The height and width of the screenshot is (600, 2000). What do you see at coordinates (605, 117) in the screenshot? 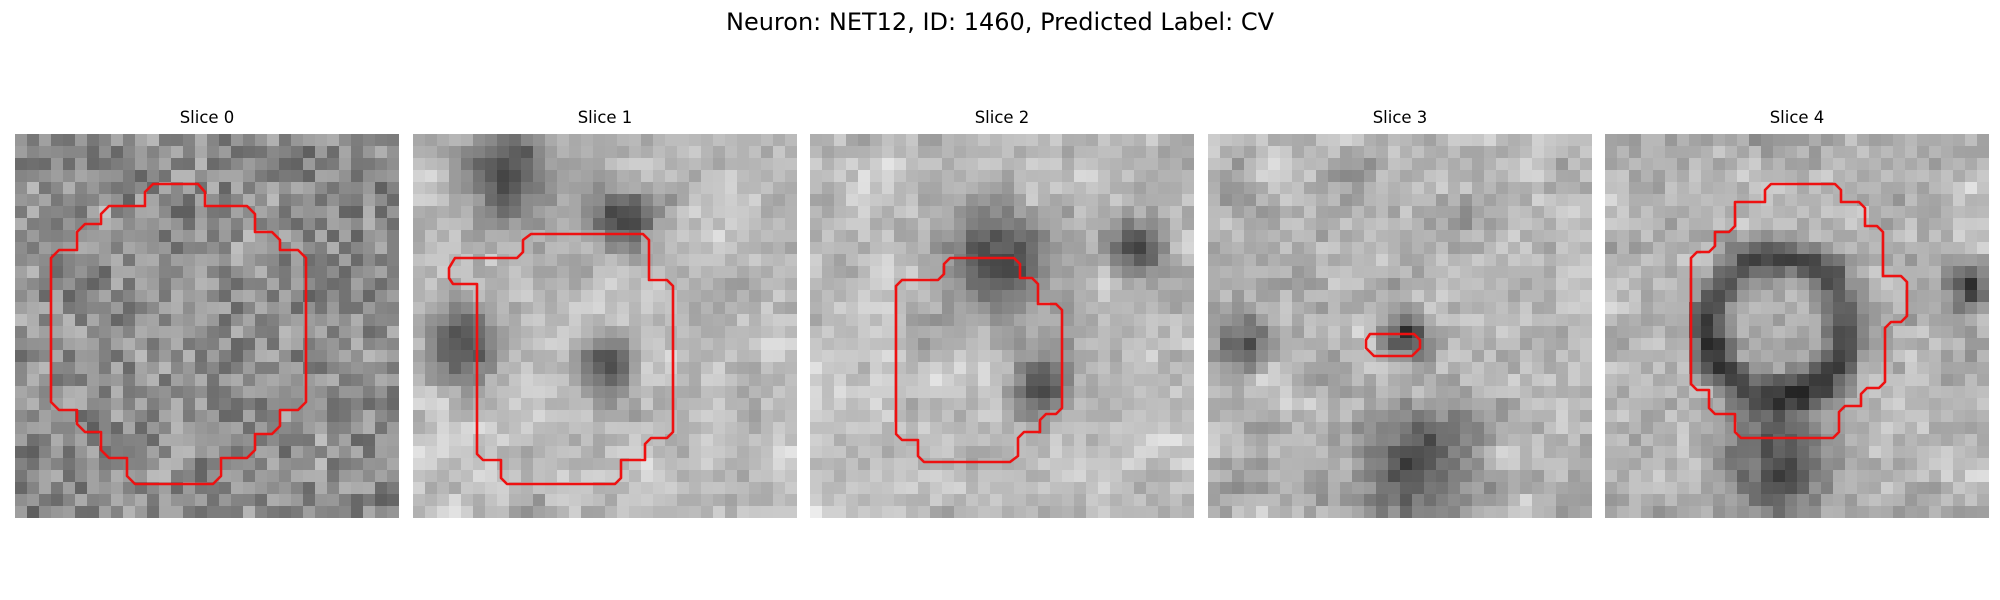
I see `slice-title: Slice 1` at bounding box center [605, 117].